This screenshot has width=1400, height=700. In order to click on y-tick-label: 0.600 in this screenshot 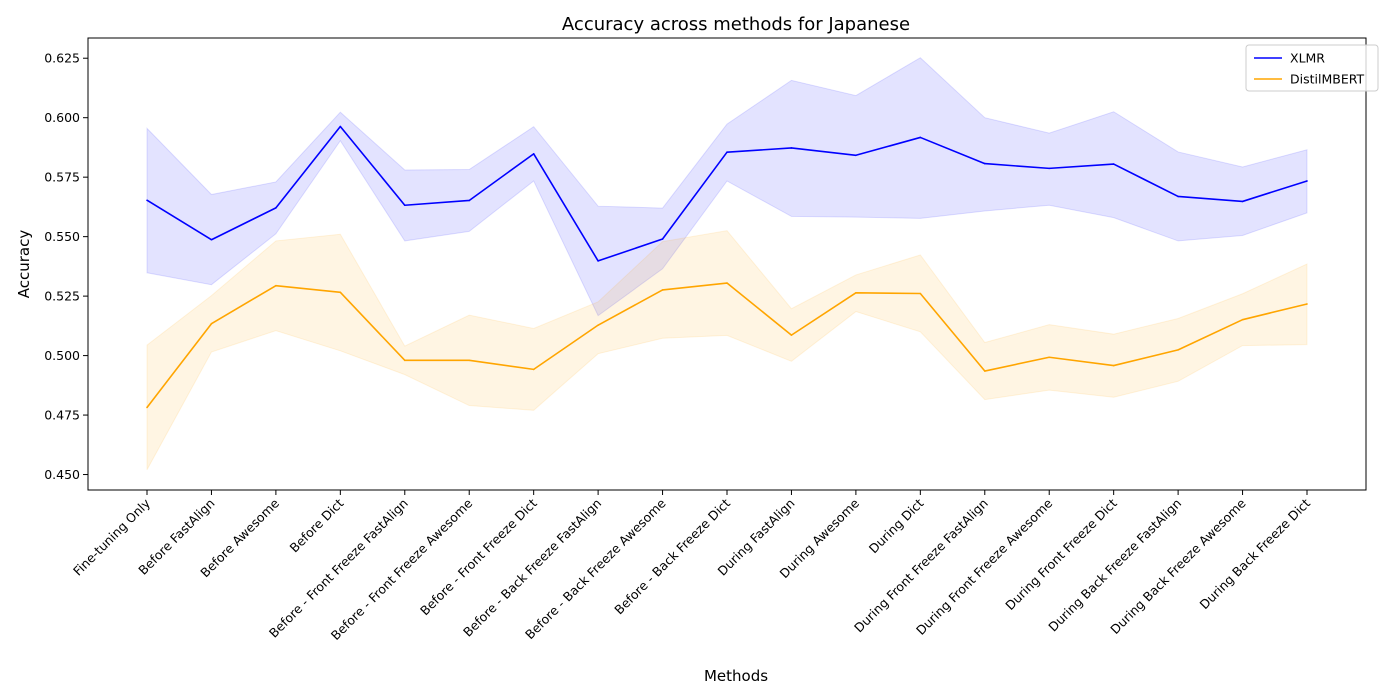, I will do `click(62, 117)`.